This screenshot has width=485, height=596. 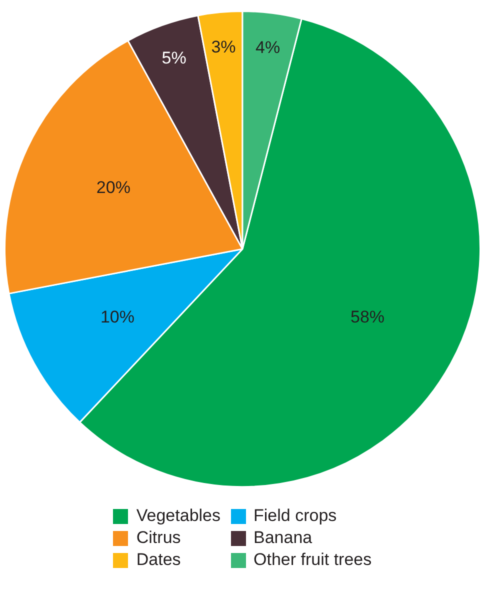 I want to click on data-label: 3%, so click(x=223, y=46).